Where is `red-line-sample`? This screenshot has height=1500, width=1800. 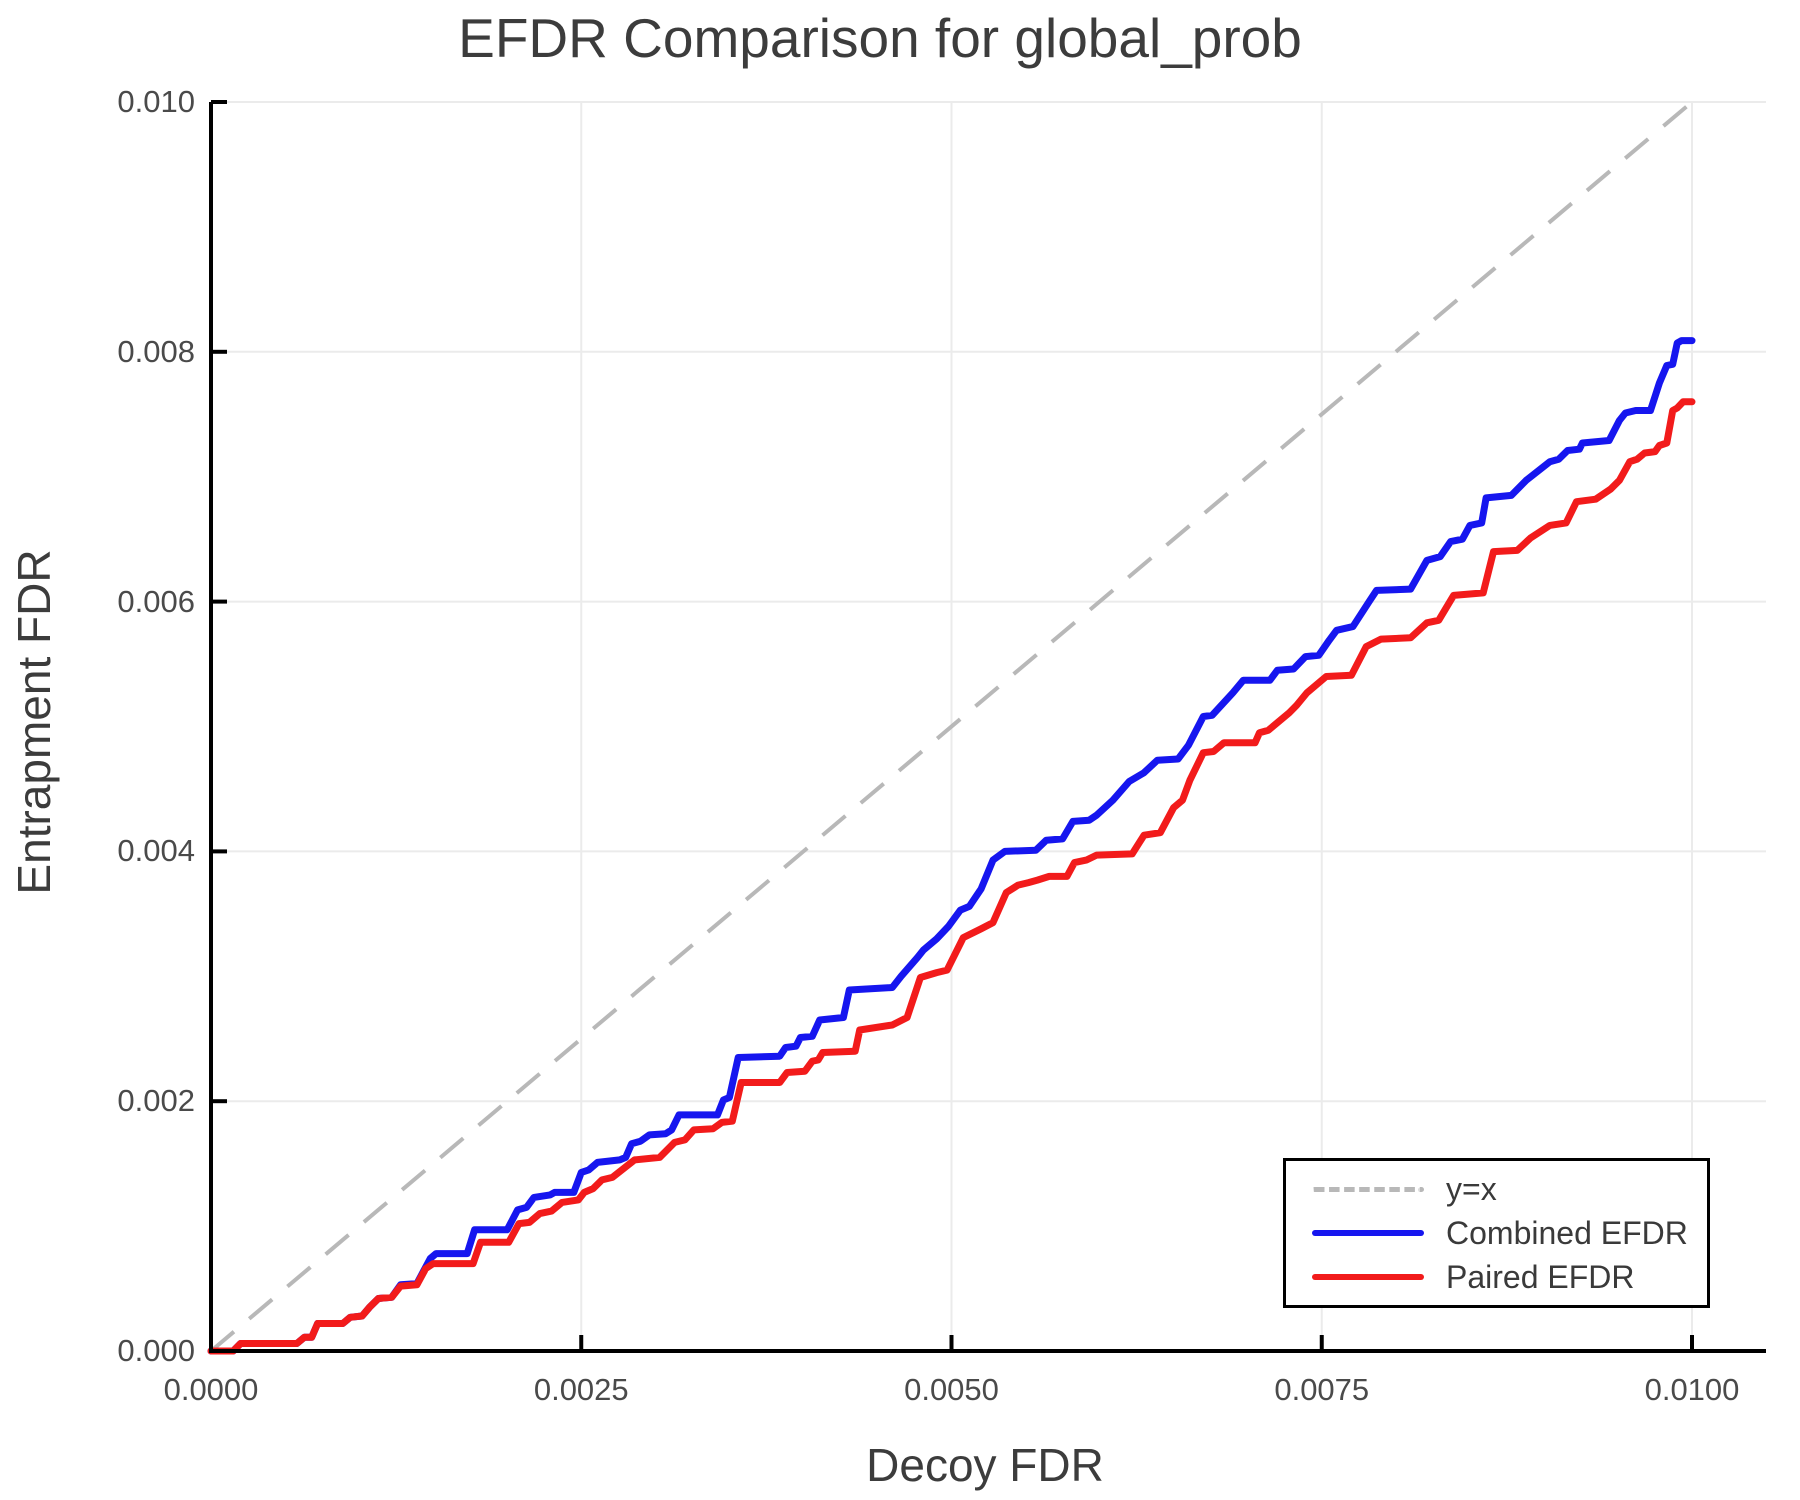
red-line-sample is located at coordinates (1368, 1277).